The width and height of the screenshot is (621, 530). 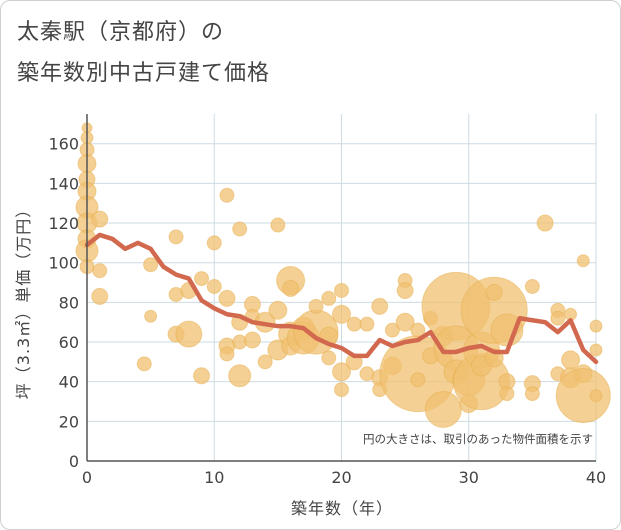 What do you see at coordinates (144, 73) in the screenshot?
I see `chart-title-line2: 築年数別中古戸建て価格` at bounding box center [144, 73].